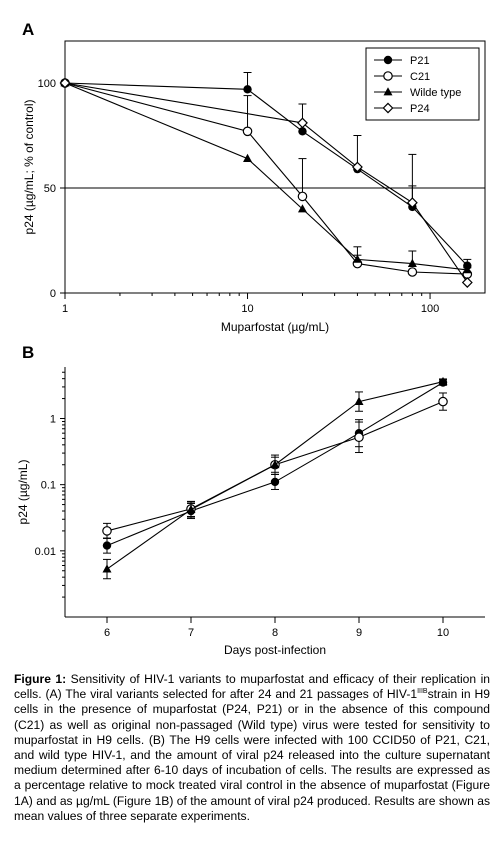 The width and height of the screenshot is (500, 863). I want to click on panel-a-xtick-label: 10, so click(247, 309).